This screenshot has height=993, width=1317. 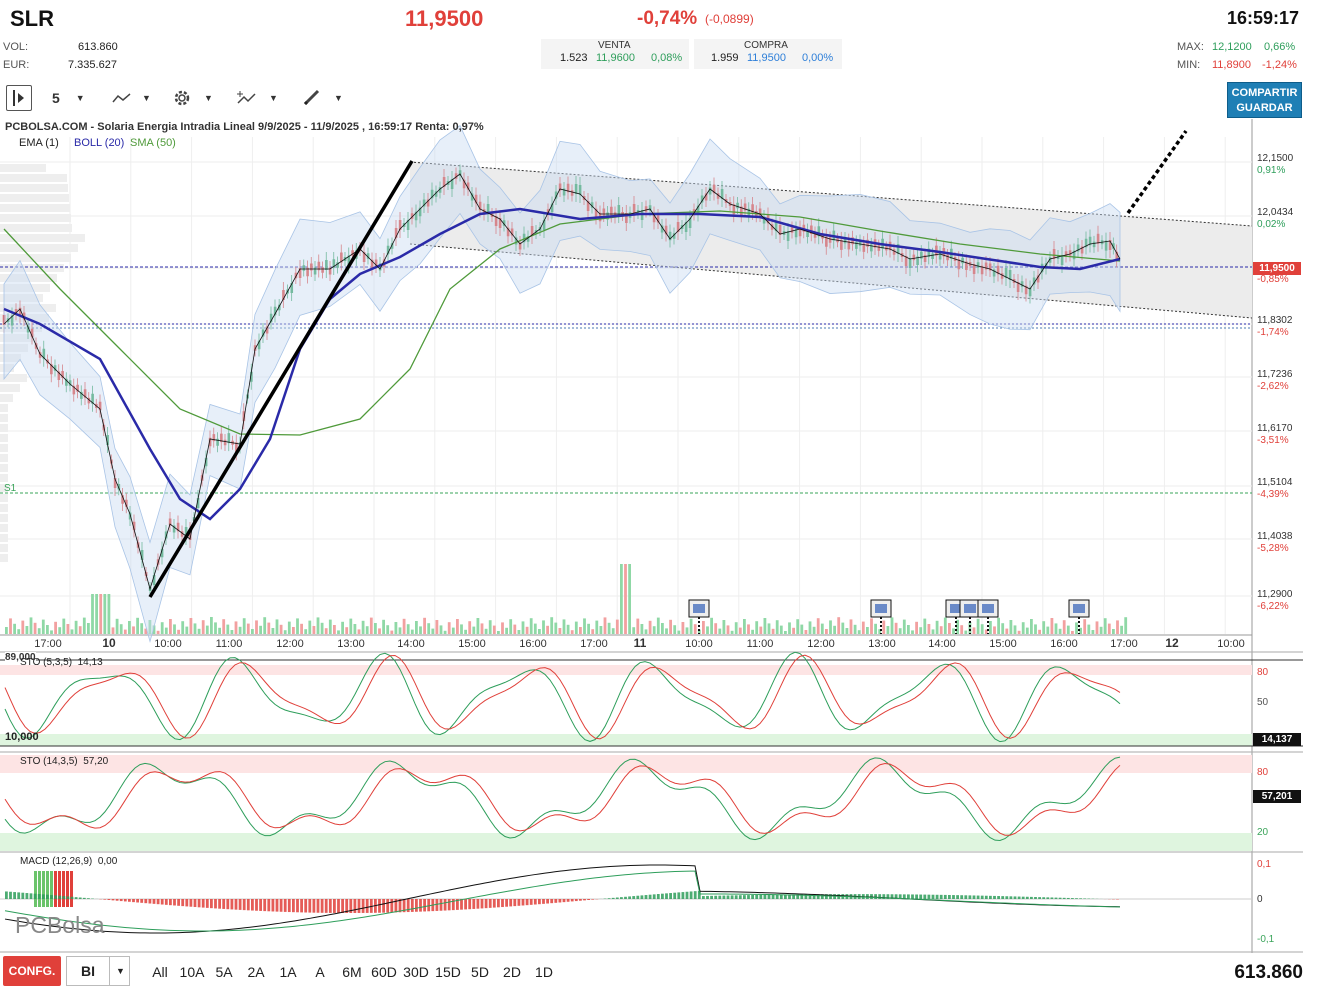 What do you see at coordinates (1273, 606) in the screenshot?
I see `price-tick-pct: -6,22%` at bounding box center [1273, 606].